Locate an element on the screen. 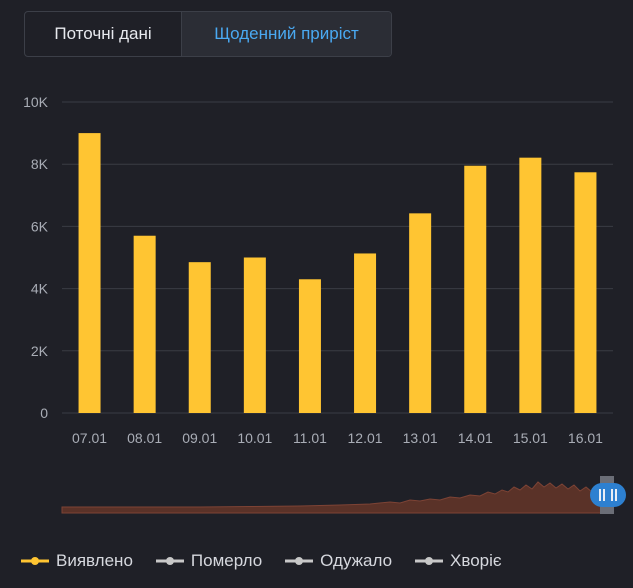 This screenshot has height=588, width=633. legend-item-died: Померло is located at coordinates (208, 561).